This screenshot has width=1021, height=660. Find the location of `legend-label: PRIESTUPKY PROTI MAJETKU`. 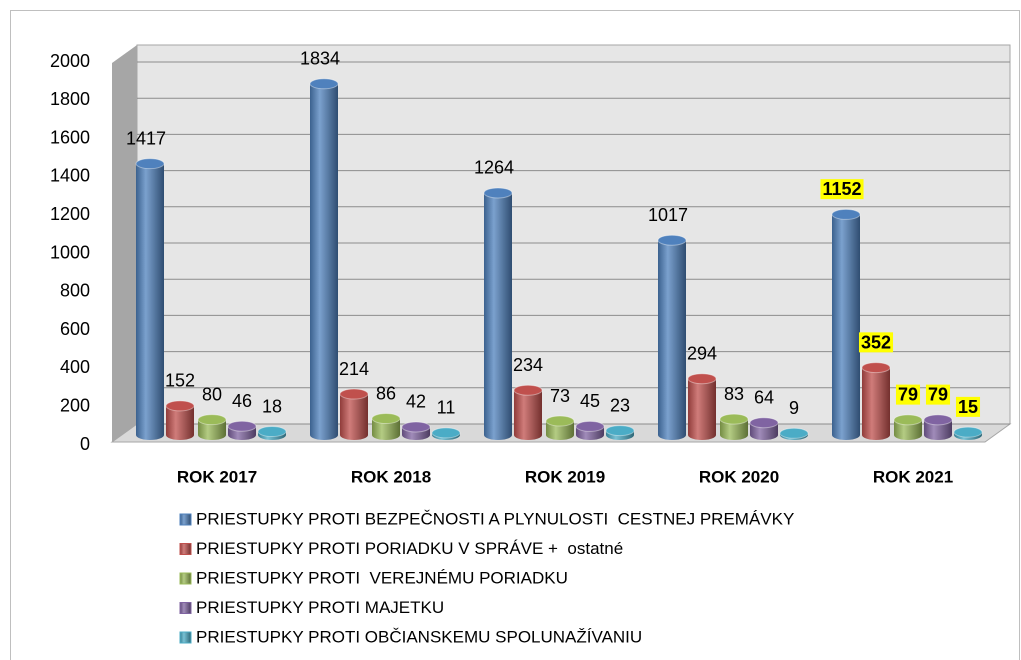

legend-label: PRIESTUPKY PROTI MAJETKU is located at coordinates (320, 607).